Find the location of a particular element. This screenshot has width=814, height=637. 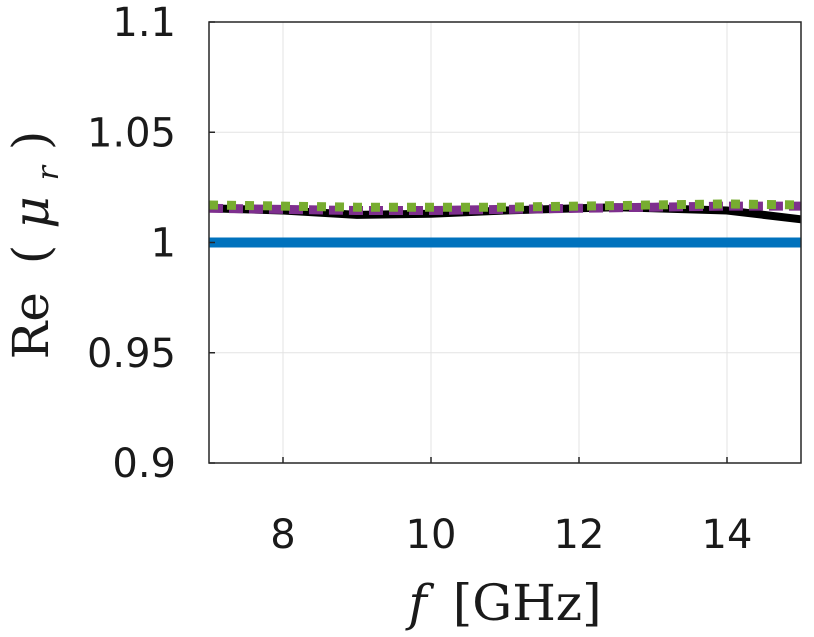

y-tick-label-4: 1.1 is located at coordinates (144, 23).